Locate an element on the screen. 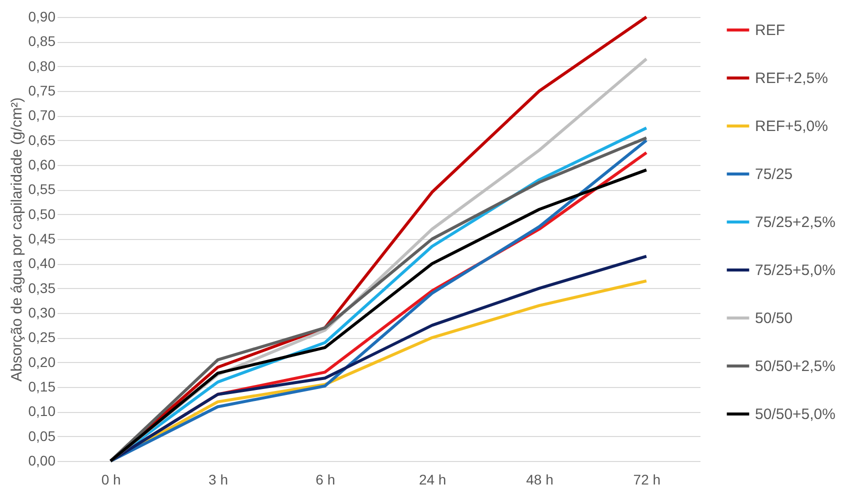 Image resolution: width=846 pixels, height=492 pixels. y-tick-label: 0,90 is located at coordinates (42, 16).